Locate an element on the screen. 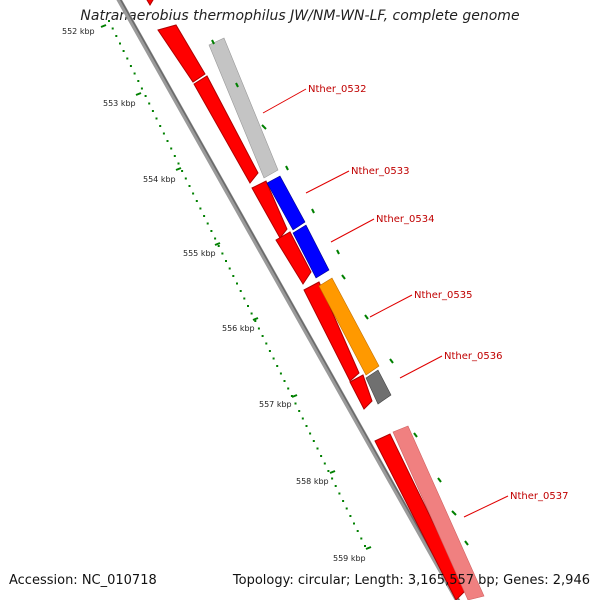 This screenshot has height=600, width=600. ruler-label-553: 553 kbp is located at coordinates (119, 103).